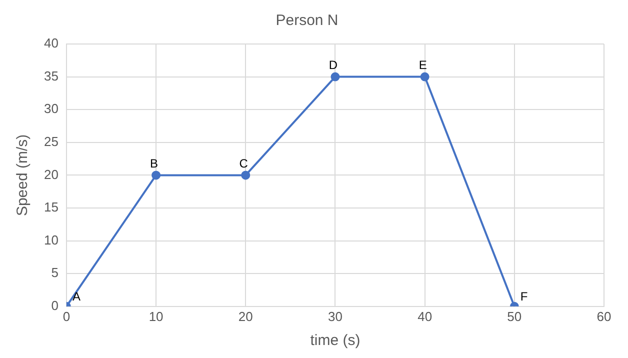 Image resolution: width=628 pixels, height=358 pixels. What do you see at coordinates (245, 316) in the screenshot?
I see `x-tick-label: 20` at bounding box center [245, 316].